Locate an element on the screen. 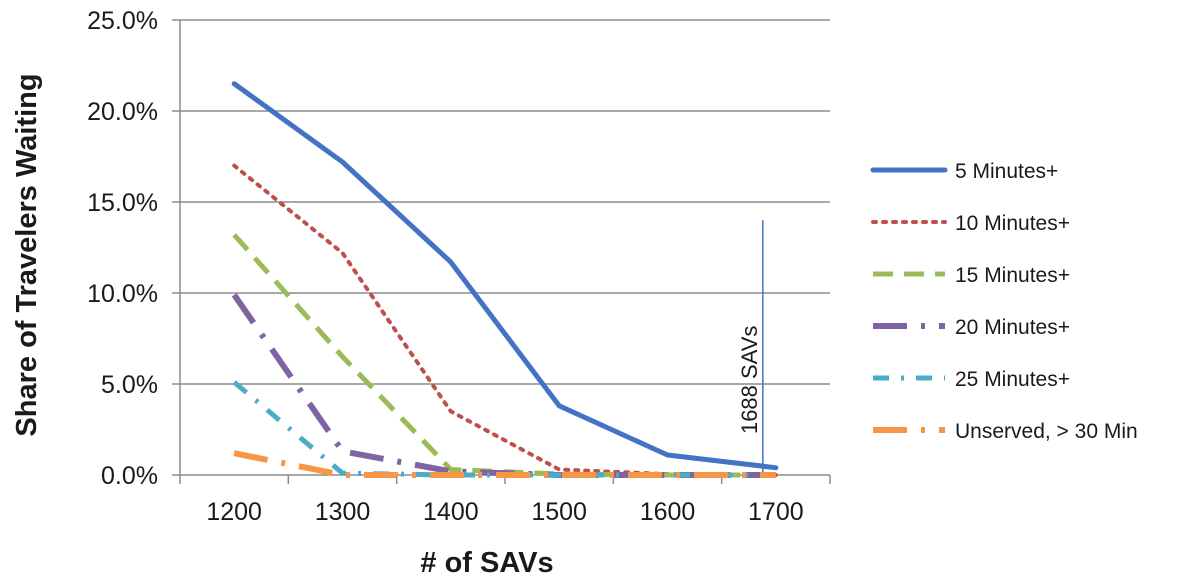 The width and height of the screenshot is (1197, 587). y-tick-label: 20.0% is located at coordinates (122, 112).